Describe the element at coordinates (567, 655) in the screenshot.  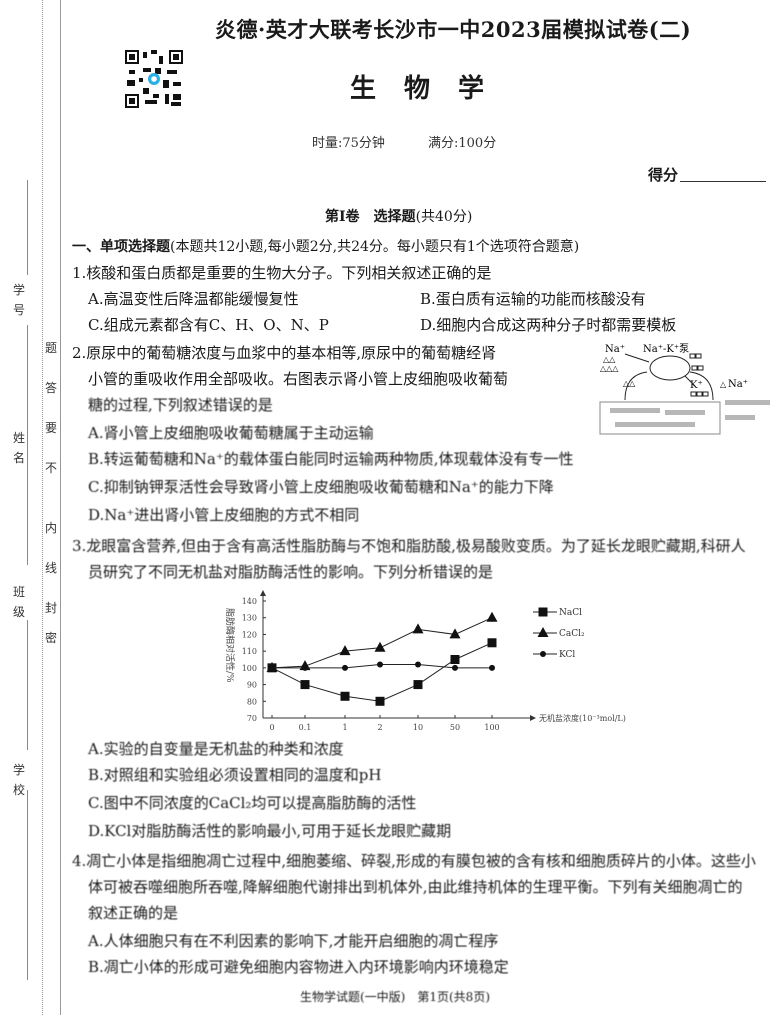
I see `legend-label: KCl` at that location.